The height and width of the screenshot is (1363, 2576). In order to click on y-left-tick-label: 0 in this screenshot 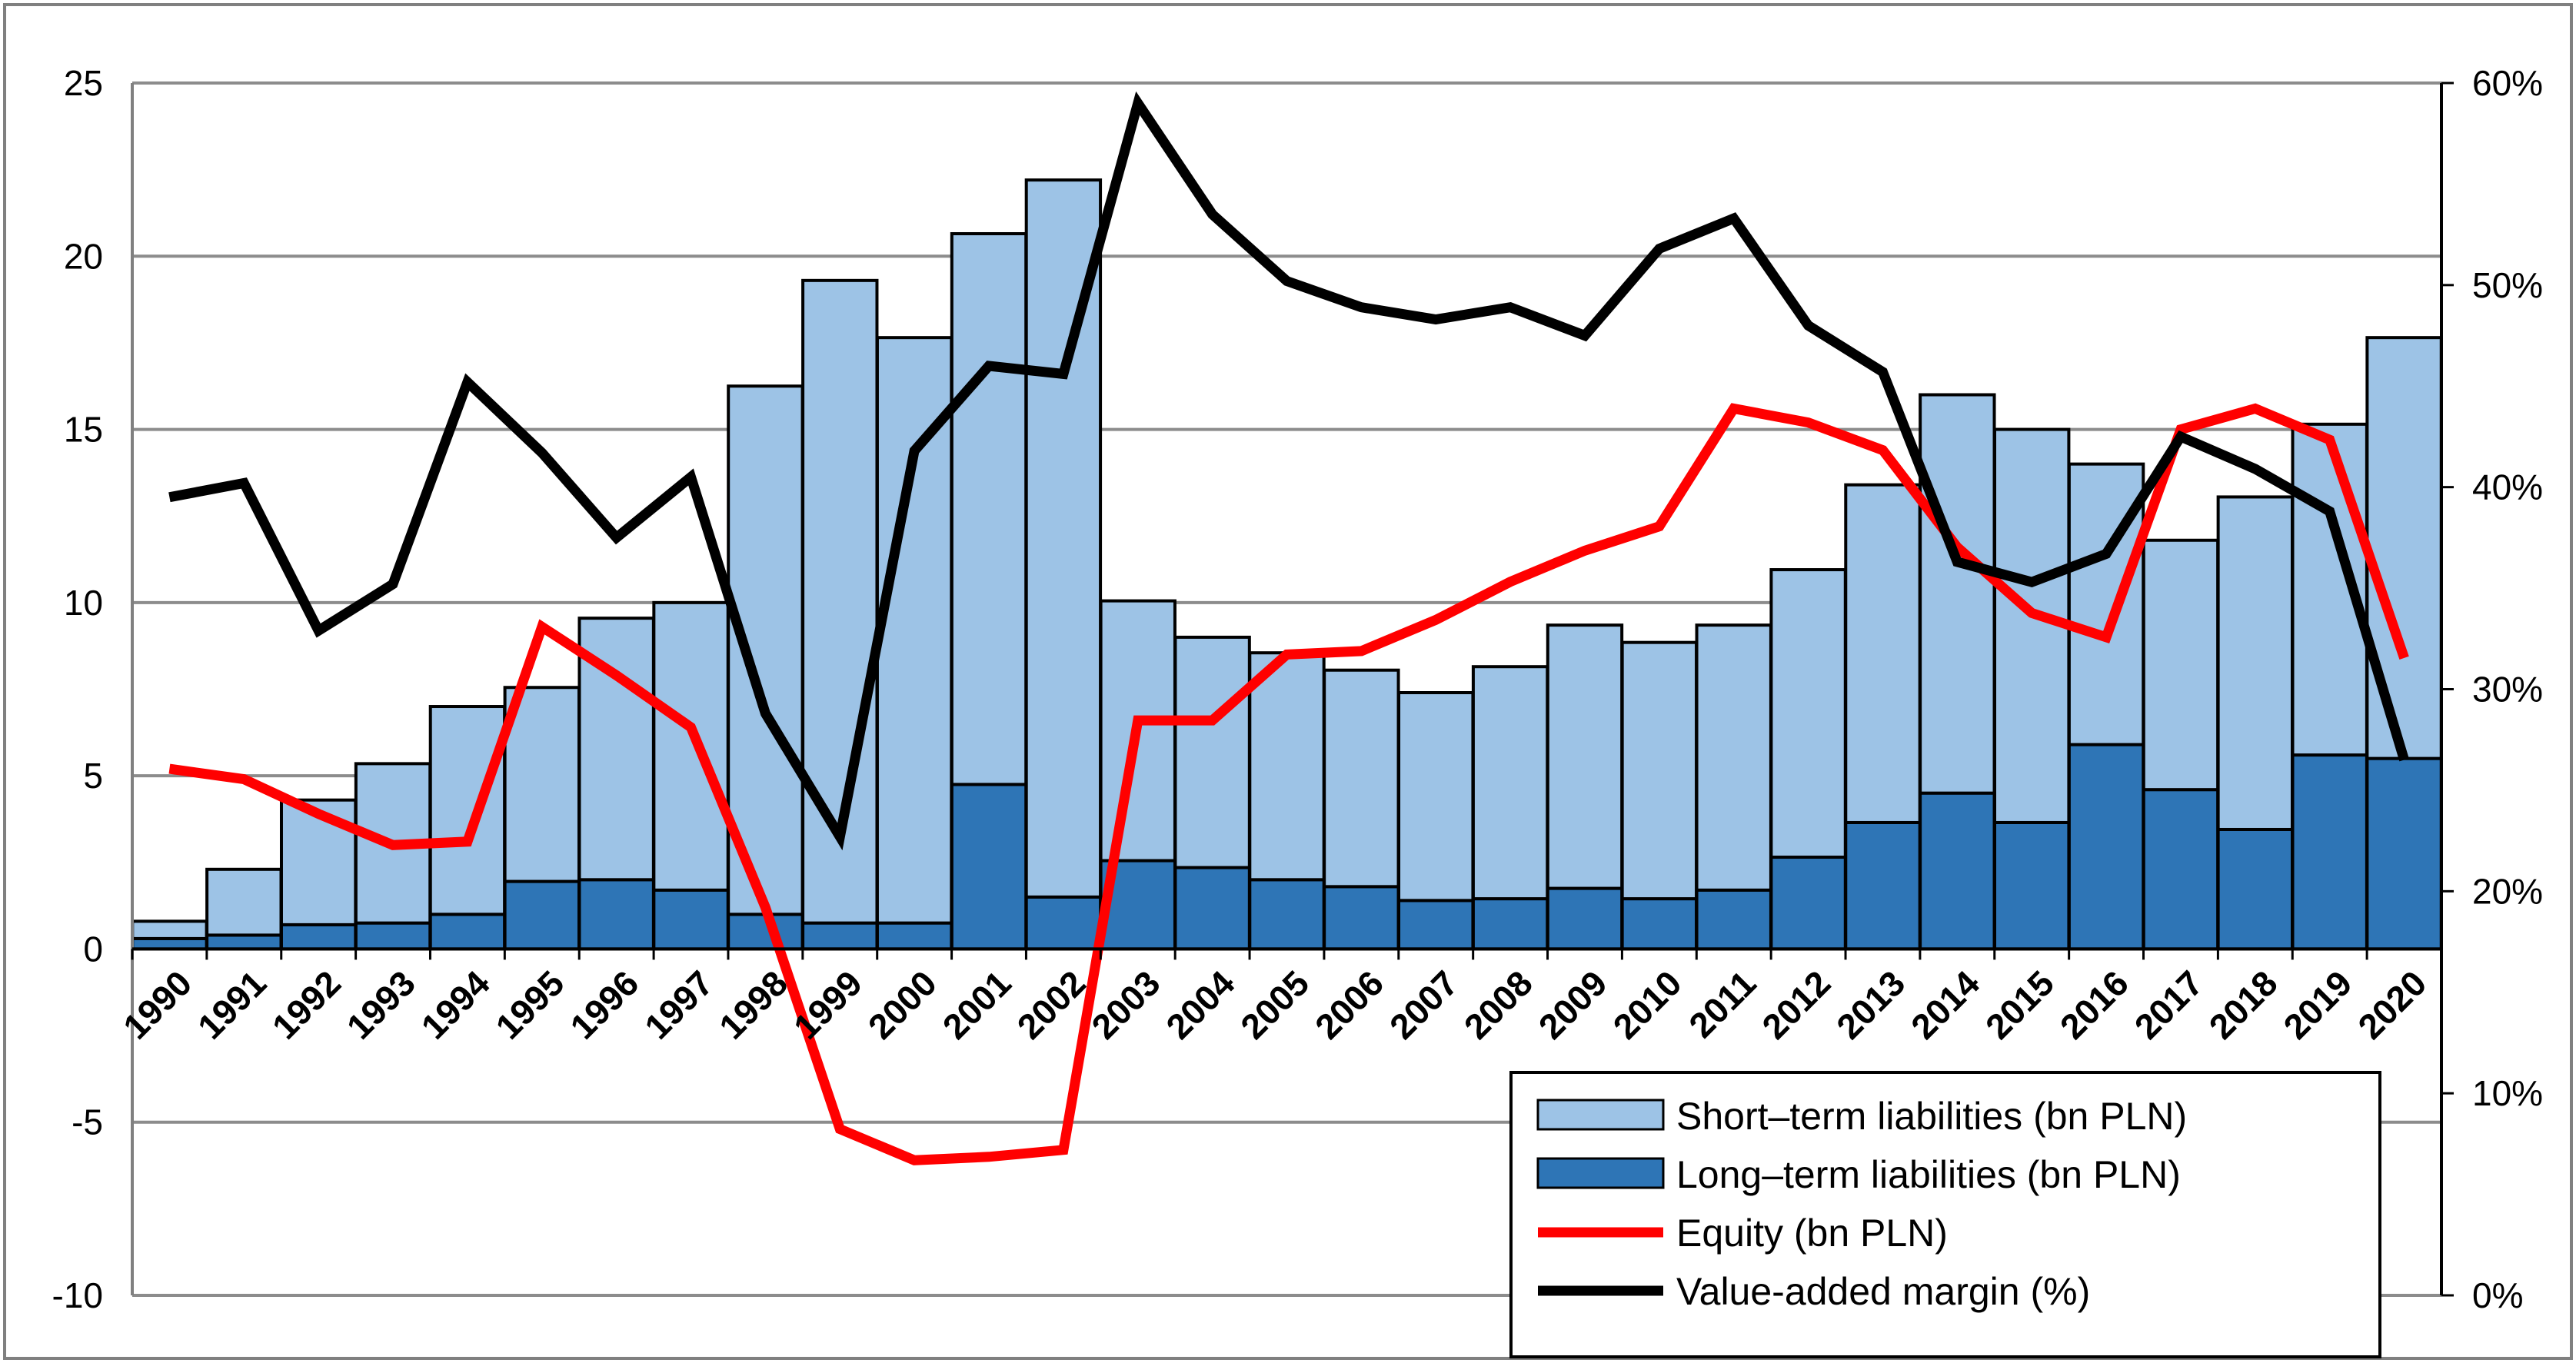, I will do `click(93, 949)`.